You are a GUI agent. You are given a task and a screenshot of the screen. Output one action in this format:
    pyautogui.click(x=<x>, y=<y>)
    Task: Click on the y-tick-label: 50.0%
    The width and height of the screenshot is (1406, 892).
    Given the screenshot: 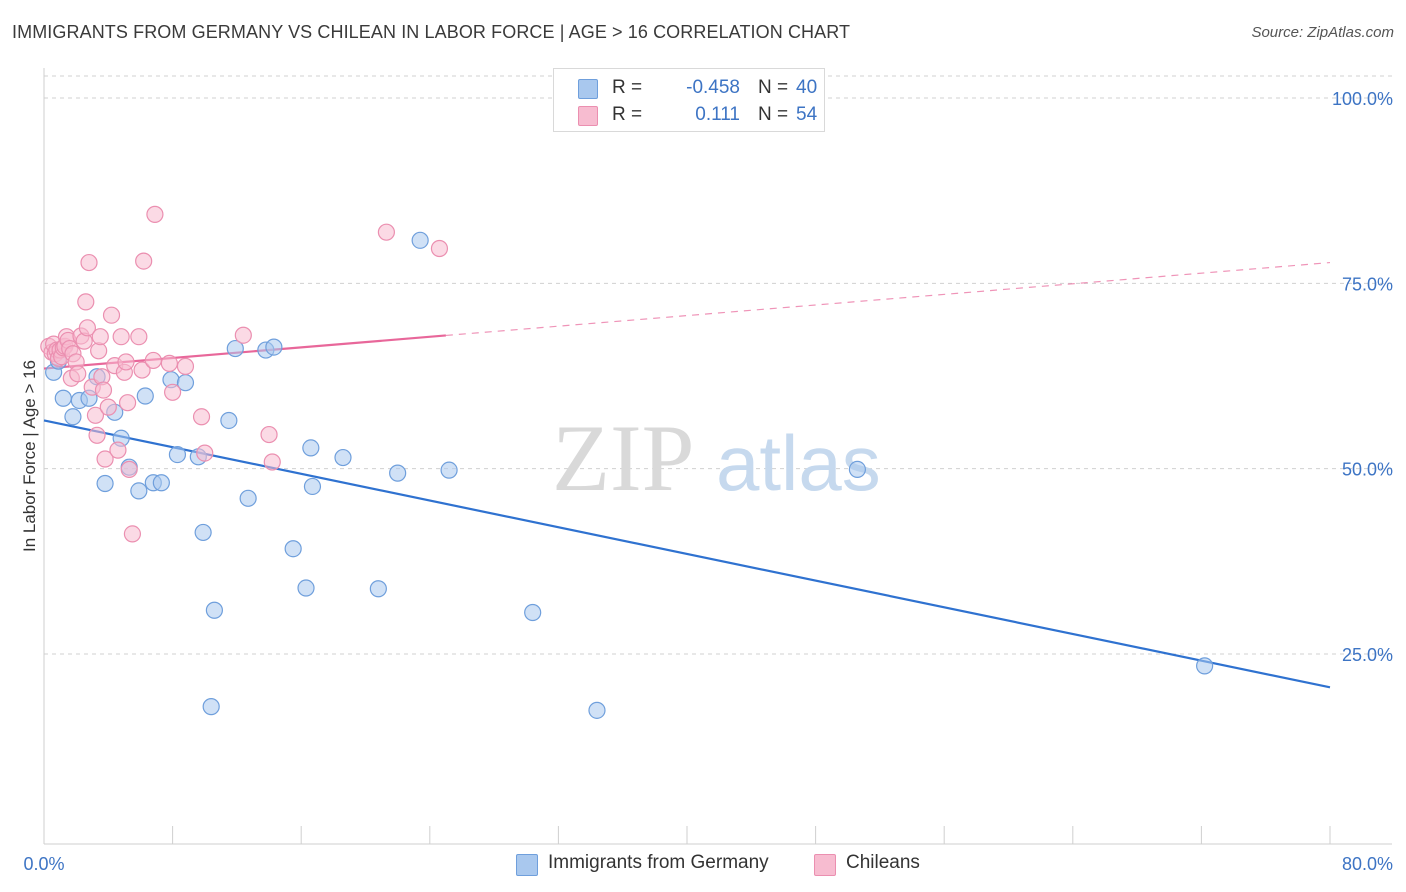 What is the action you would take?
    pyautogui.click(x=1367, y=470)
    